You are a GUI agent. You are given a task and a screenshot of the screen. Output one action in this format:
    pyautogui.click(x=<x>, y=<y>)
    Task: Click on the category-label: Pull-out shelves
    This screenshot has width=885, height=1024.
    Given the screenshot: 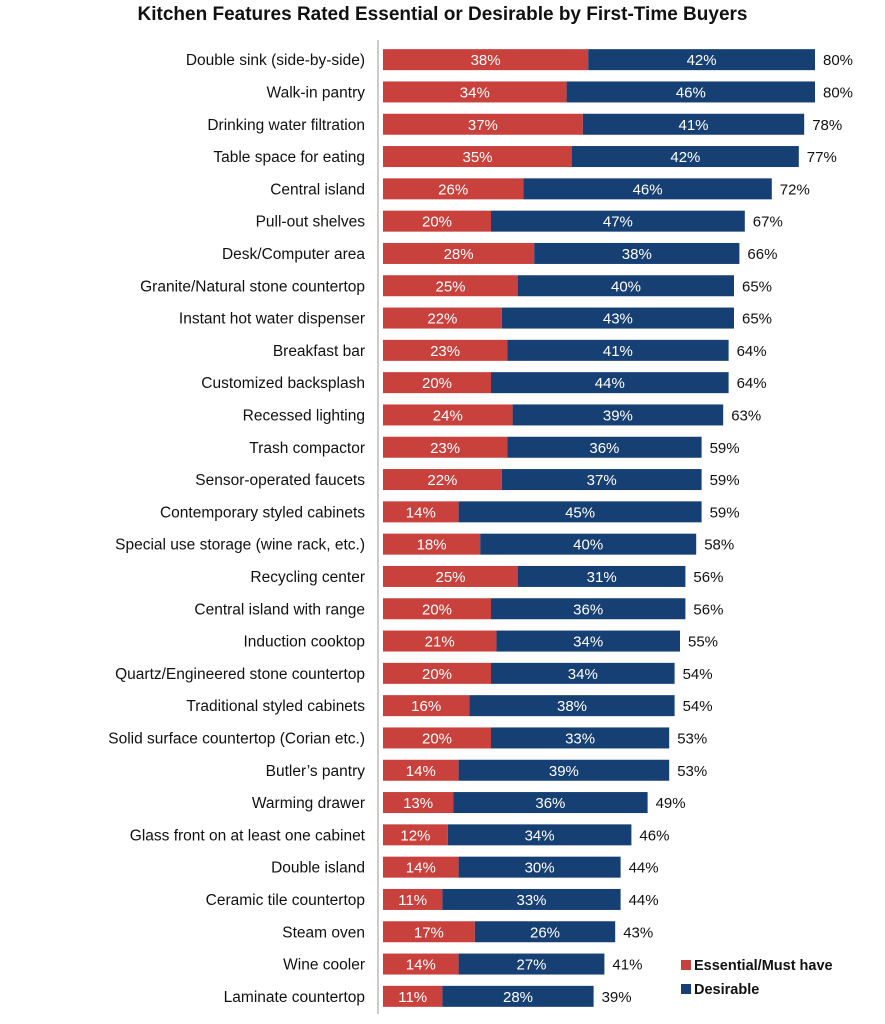 What is the action you would take?
    pyautogui.click(x=311, y=222)
    